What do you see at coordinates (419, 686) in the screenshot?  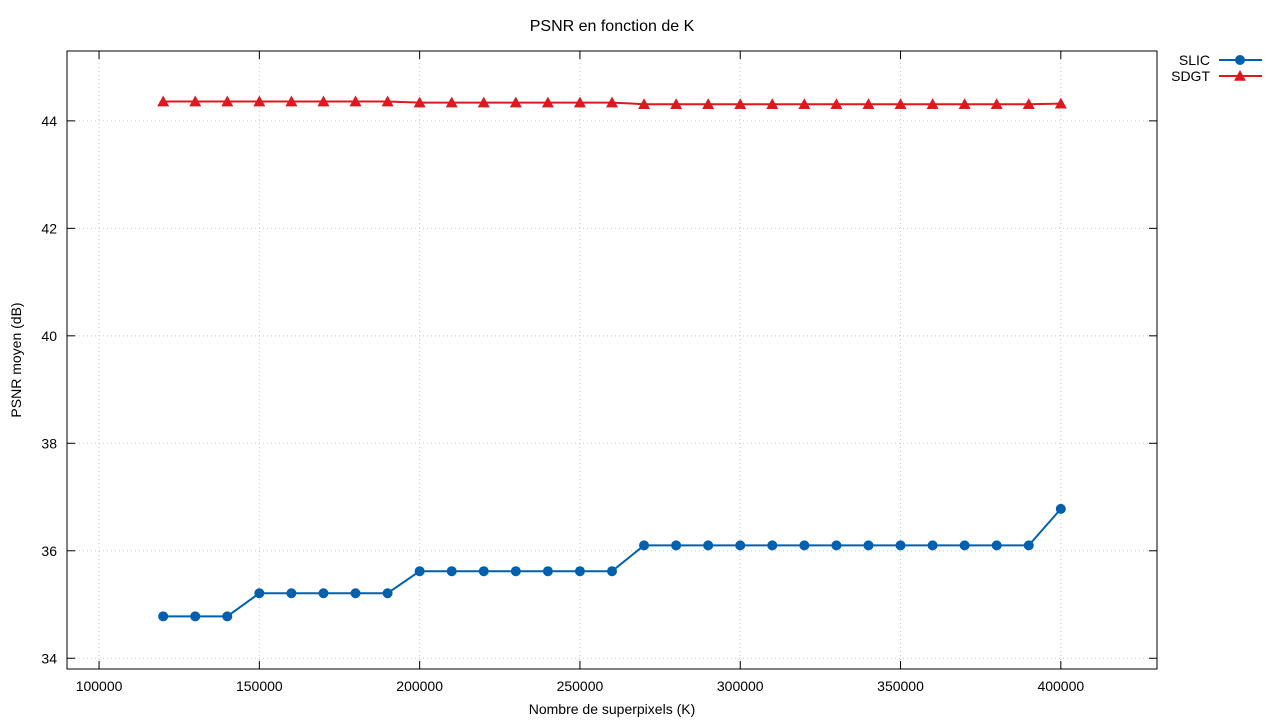 I see `x-tick-label: 200000` at bounding box center [419, 686].